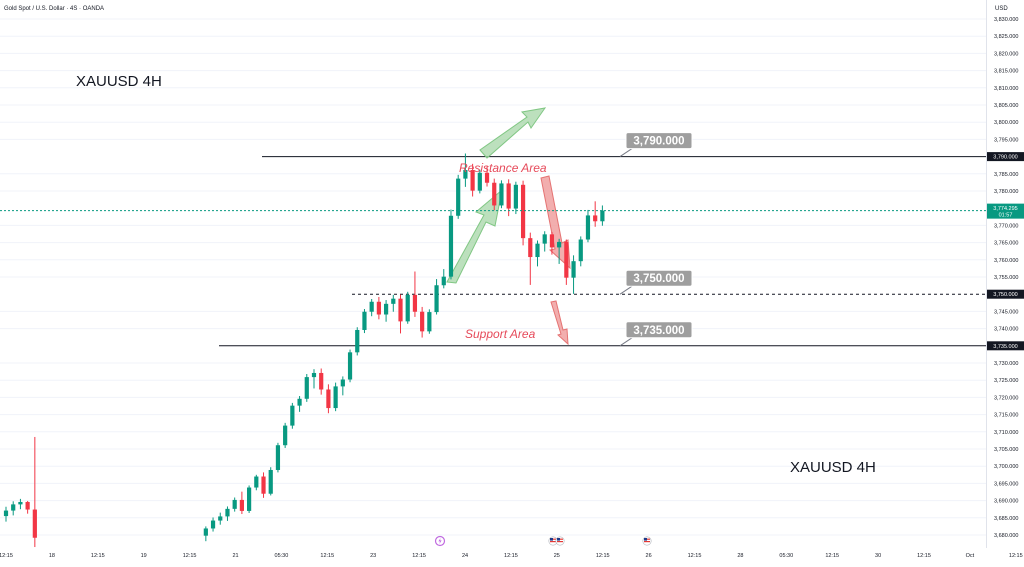 The image size is (1024, 567). What do you see at coordinates (1006, 450) in the screenshot?
I see `price-tick-label: 3,705.000` at bounding box center [1006, 450].